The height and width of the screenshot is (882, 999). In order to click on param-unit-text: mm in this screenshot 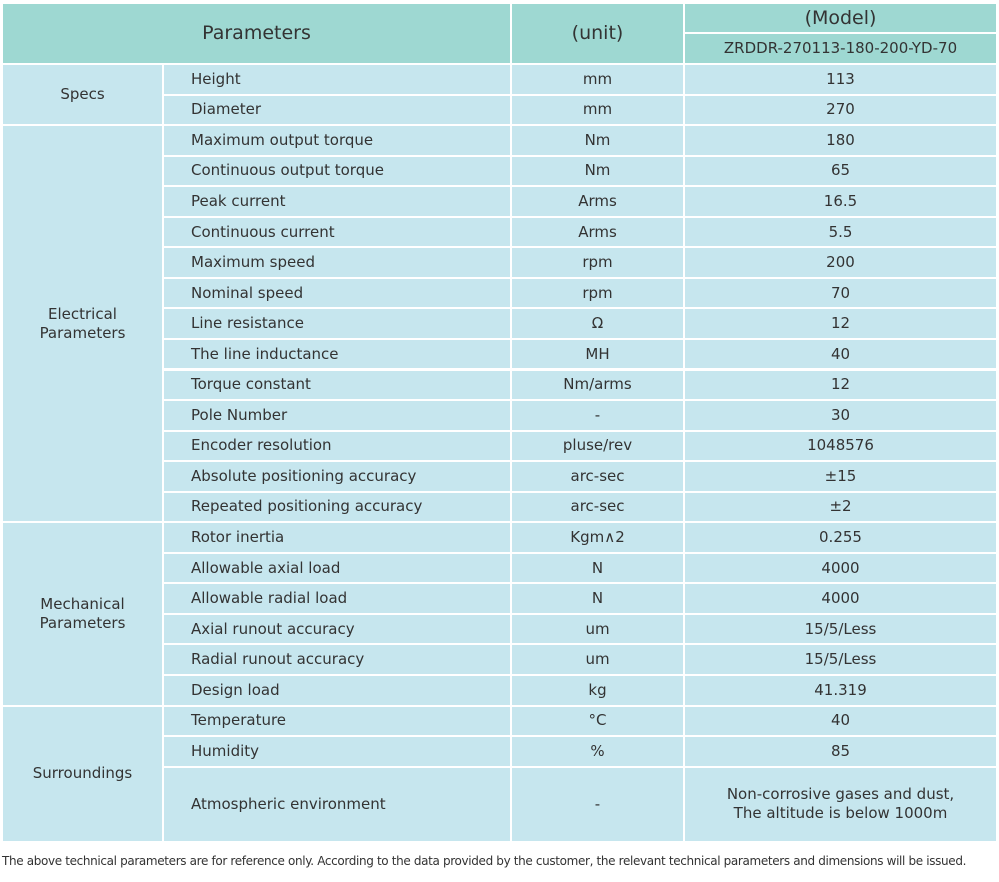, I will do `click(597, 109)`.